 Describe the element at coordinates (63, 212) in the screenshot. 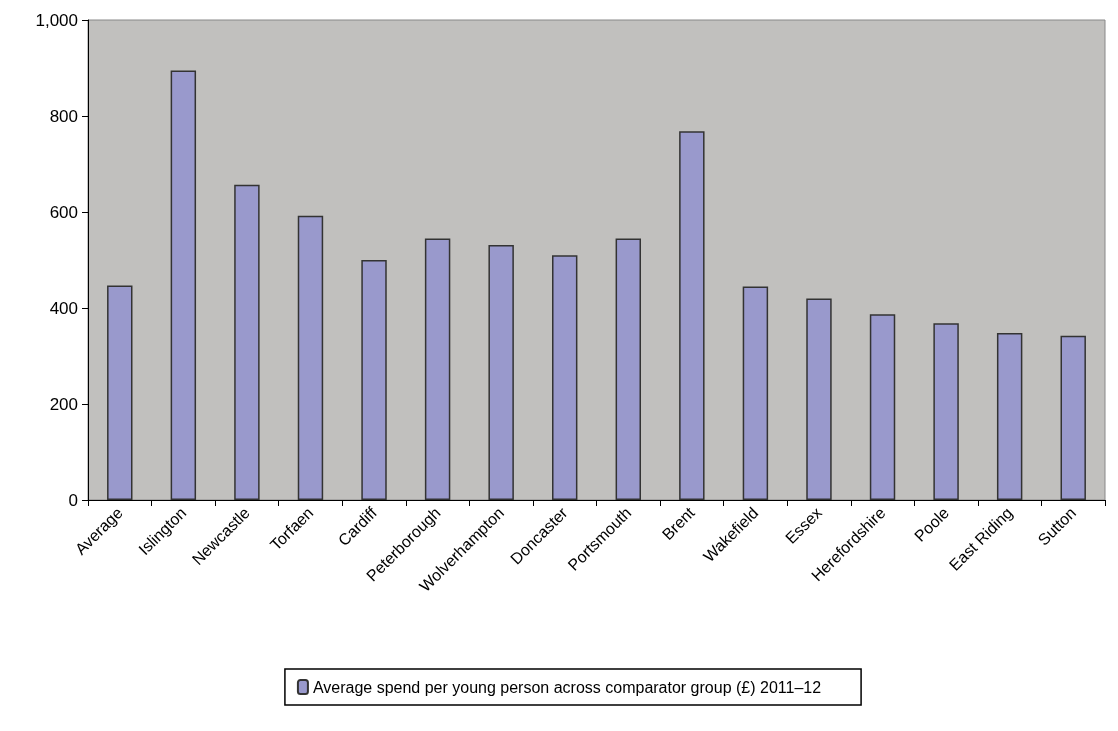

I see `y-tick-label: 600` at that location.